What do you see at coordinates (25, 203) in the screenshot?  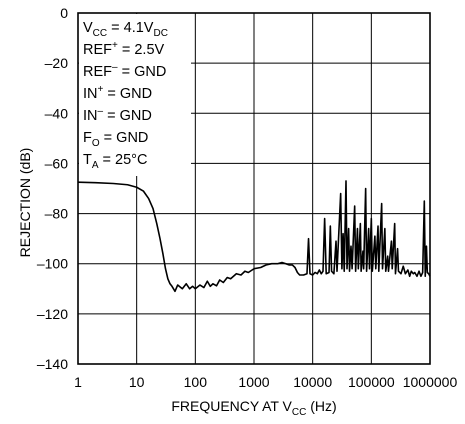 I see `y-axis-label: REJECTION (dB)` at bounding box center [25, 203].